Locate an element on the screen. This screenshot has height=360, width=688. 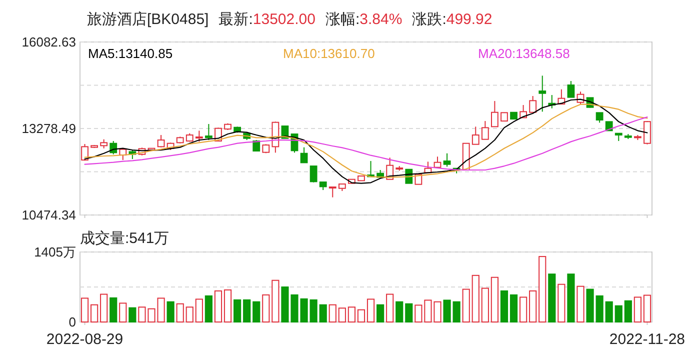
y-tick-label: 16082.63 is located at coordinates (49, 42).